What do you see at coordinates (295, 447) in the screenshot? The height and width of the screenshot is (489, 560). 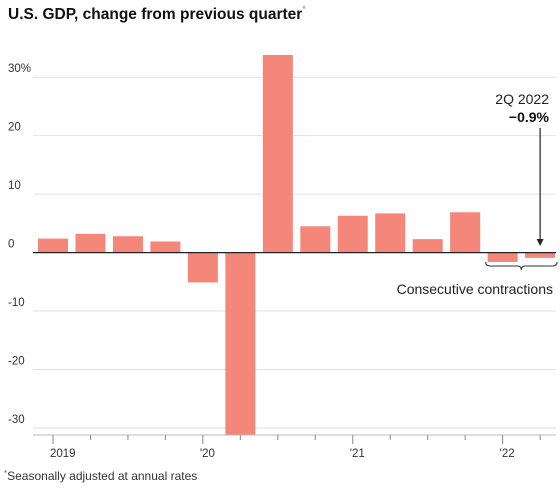 I see `x-axis-ticks: 2019 '20 '21 '22` at bounding box center [295, 447].